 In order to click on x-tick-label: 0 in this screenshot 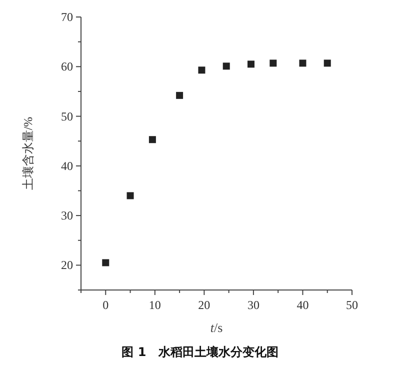, I will do `click(105, 305)`.